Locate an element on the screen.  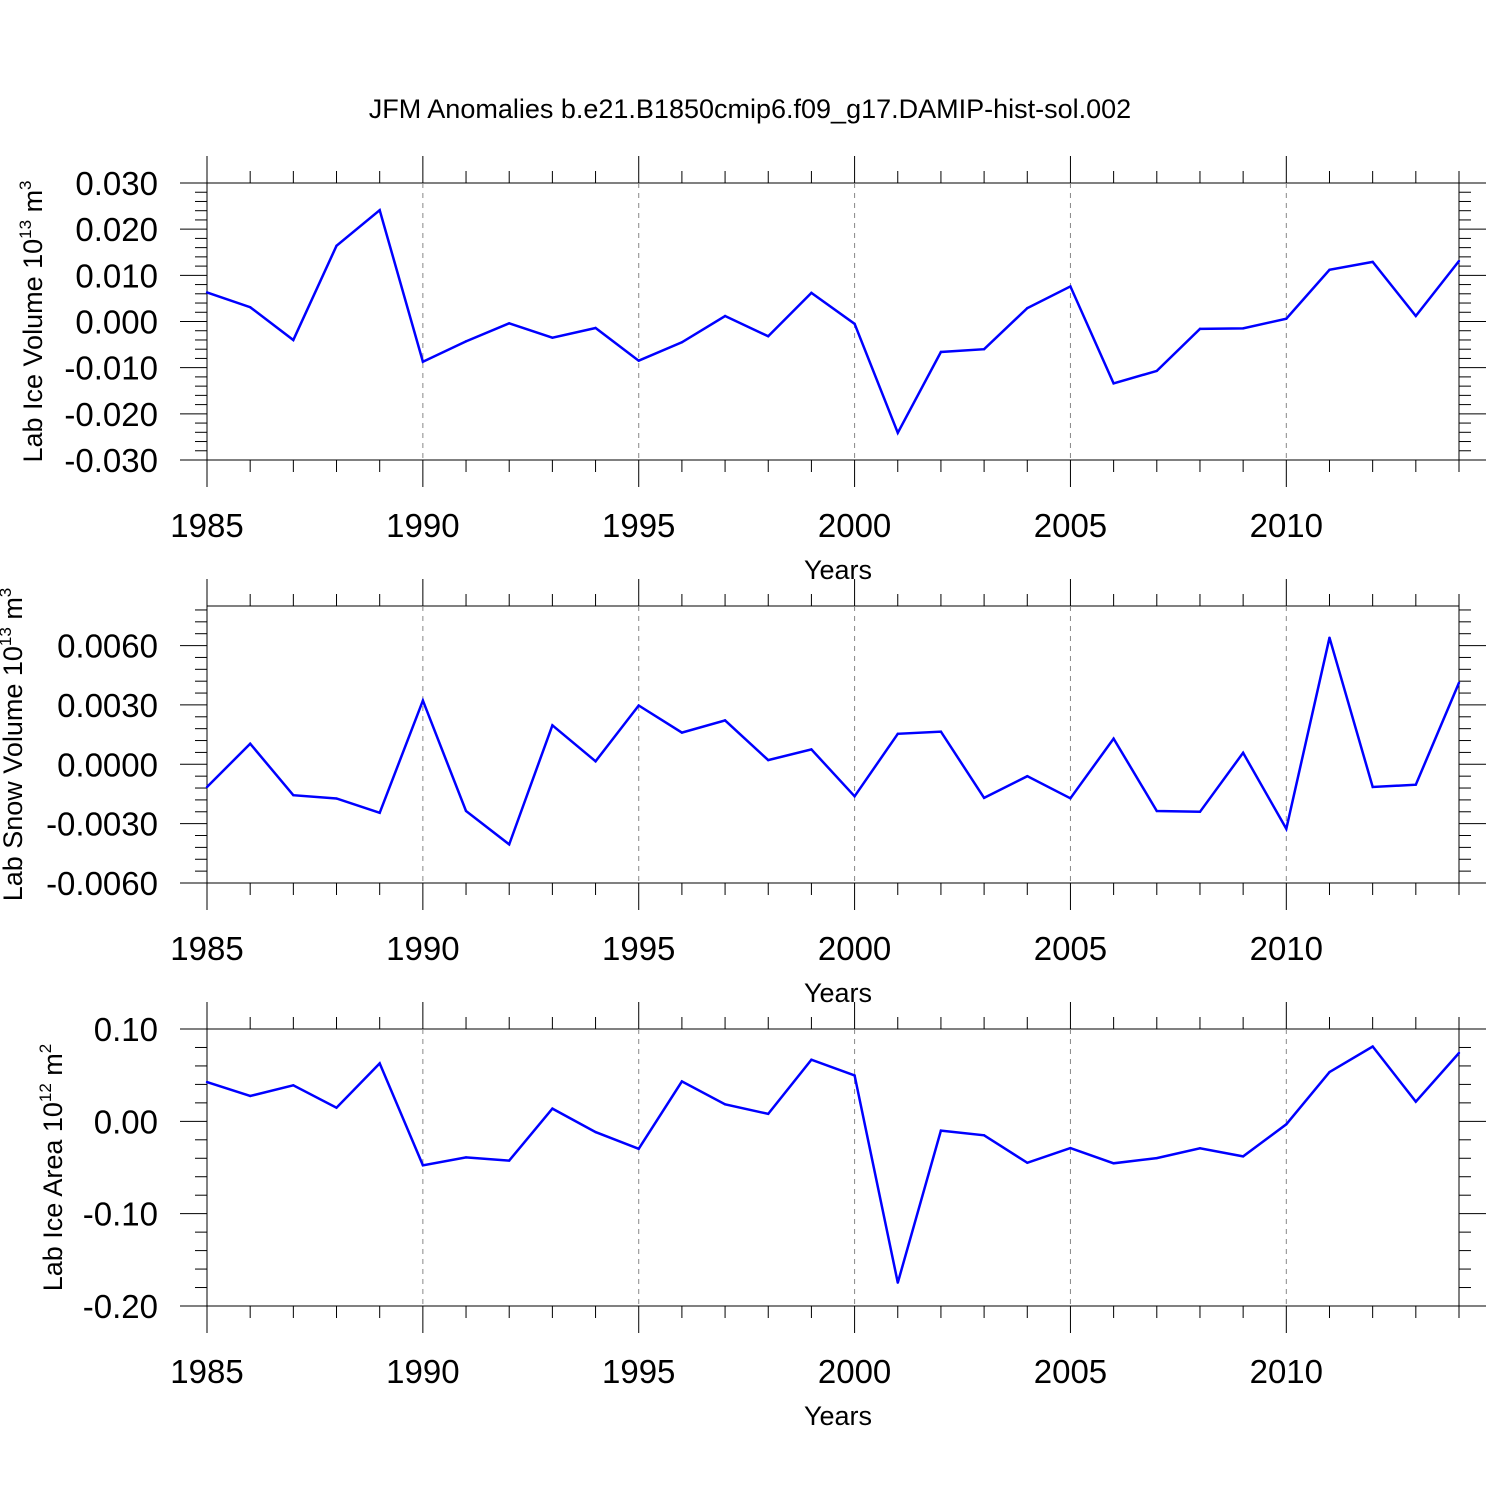
y-axis-label-superscript: 2 is located at coordinates (45, 1048).